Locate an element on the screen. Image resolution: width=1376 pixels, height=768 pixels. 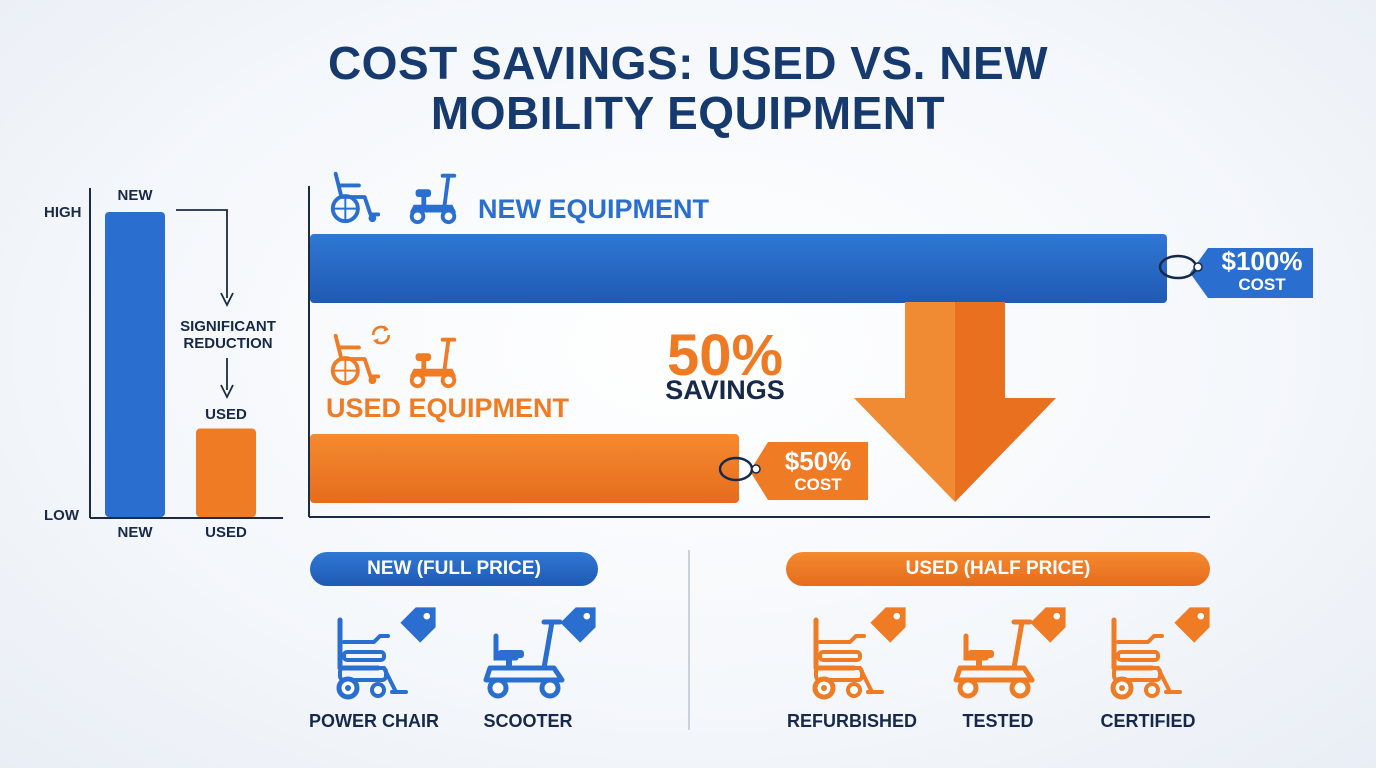
y-tick-low: LOW is located at coordinates (61, 515).